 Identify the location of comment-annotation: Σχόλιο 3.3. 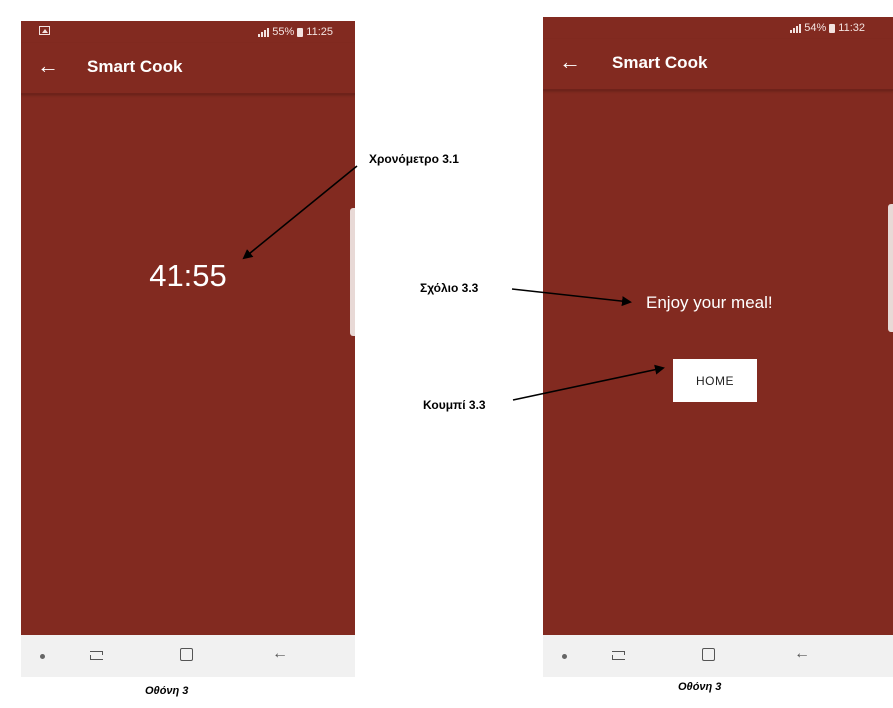
(449, 288).